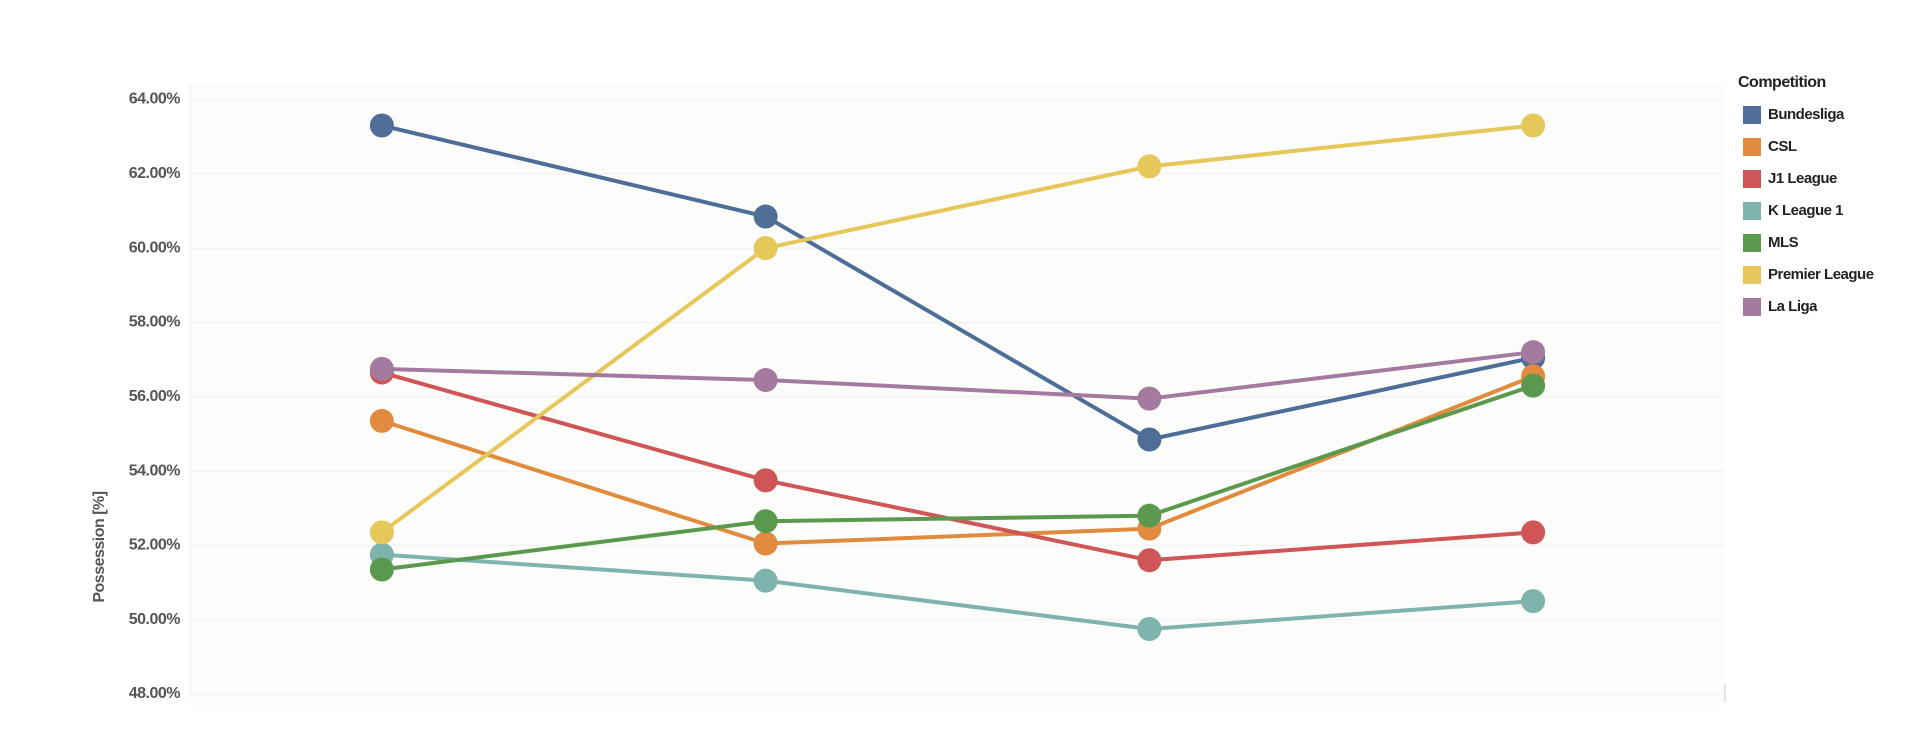 Image resolution: width=1916 pixels, height=733 pixels. What do you see at coordinates (155, 247) in the screenshot?
I see `y-tick-label: 60.00%` at bounding box center [155, 247].